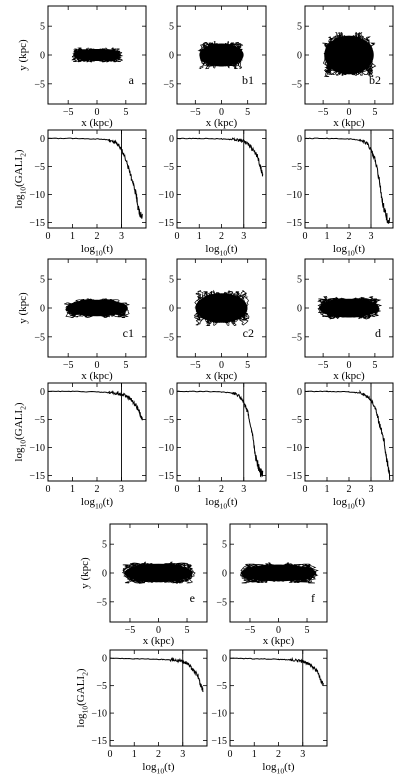 The image size is (400, 776). Describe the element at coordinates (42, 309) in the screenshot. I see `y-tick-label-c1: 0` at that location.